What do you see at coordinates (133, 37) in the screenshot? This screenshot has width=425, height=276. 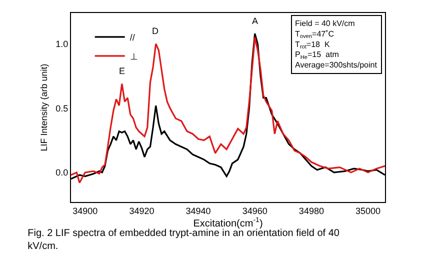 I see `legend-label: //` at bounding box center [133, 37].